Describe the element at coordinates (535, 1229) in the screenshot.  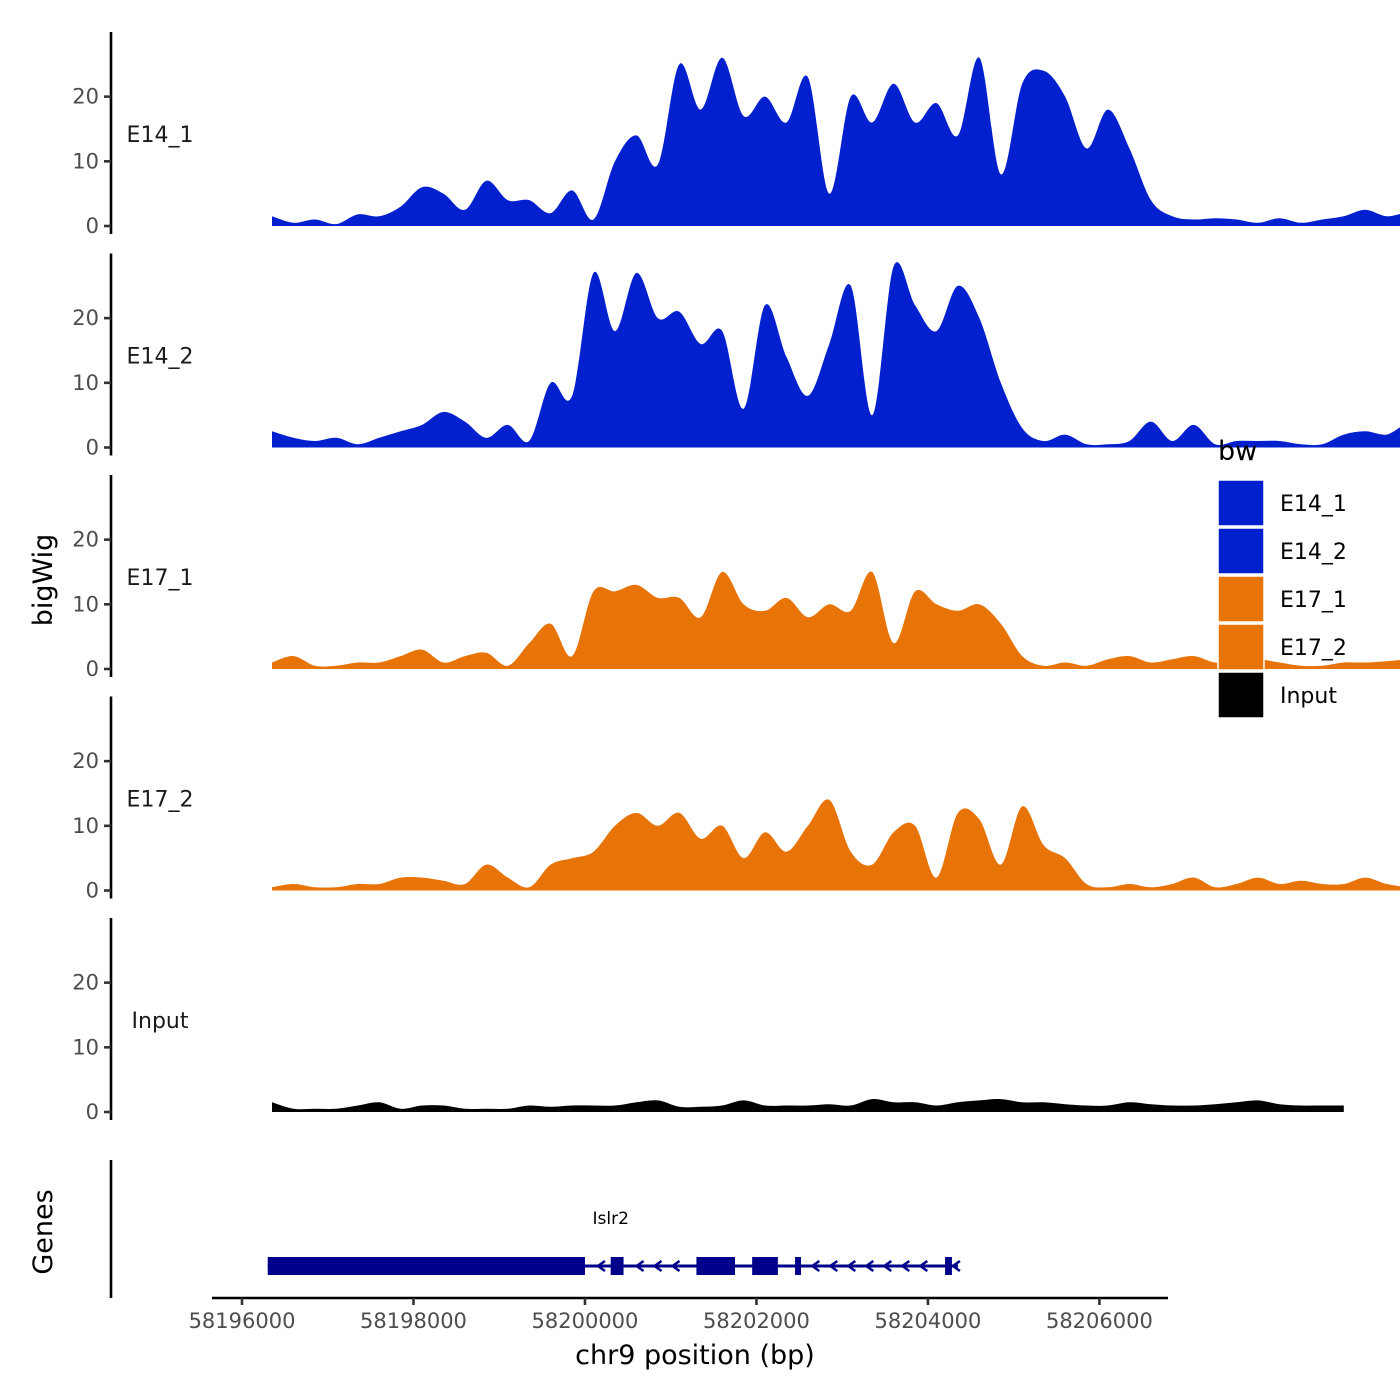
I see `gene-track: Islr2` at that location.